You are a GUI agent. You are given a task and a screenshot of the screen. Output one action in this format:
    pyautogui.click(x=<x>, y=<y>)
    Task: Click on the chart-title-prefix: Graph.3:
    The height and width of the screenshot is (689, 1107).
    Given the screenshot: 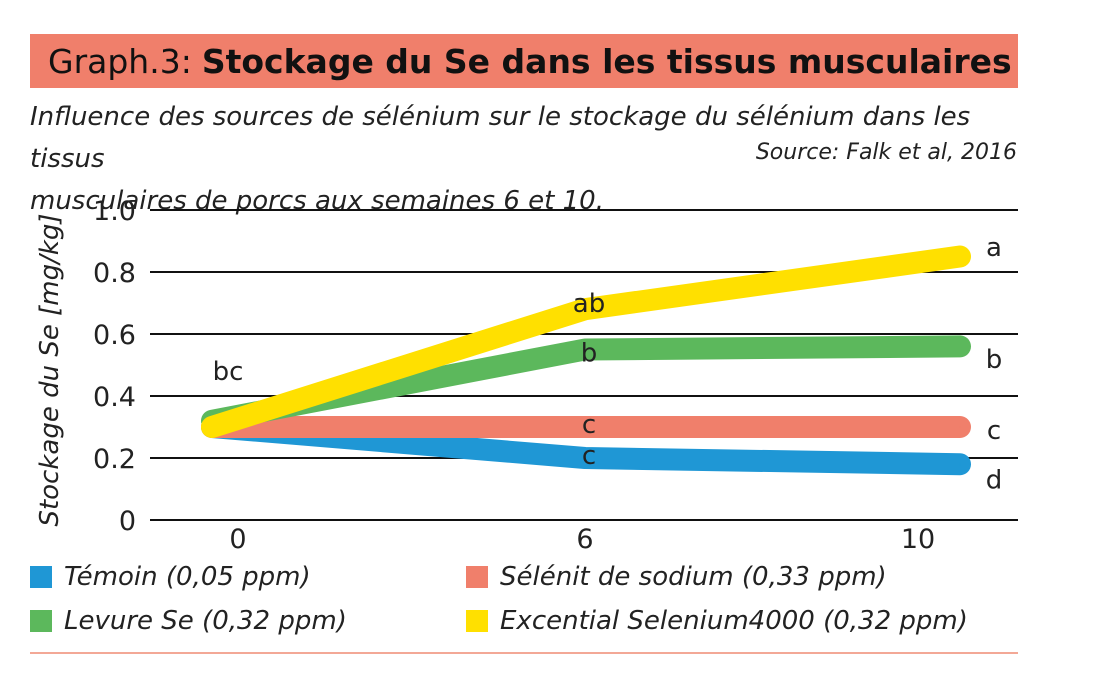 What is the action you would take?
    pyautogui.click(x=120, y=61)
    